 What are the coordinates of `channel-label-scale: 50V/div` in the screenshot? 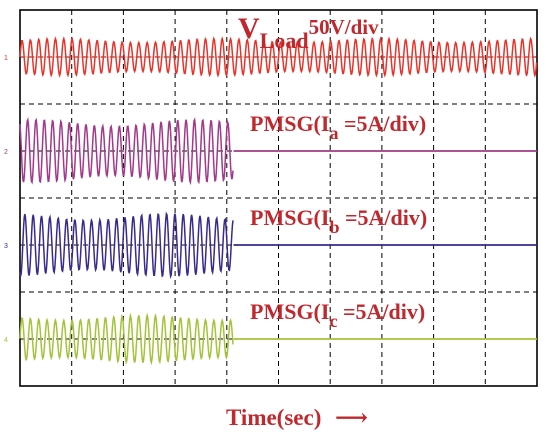 It's located at (344, 27).